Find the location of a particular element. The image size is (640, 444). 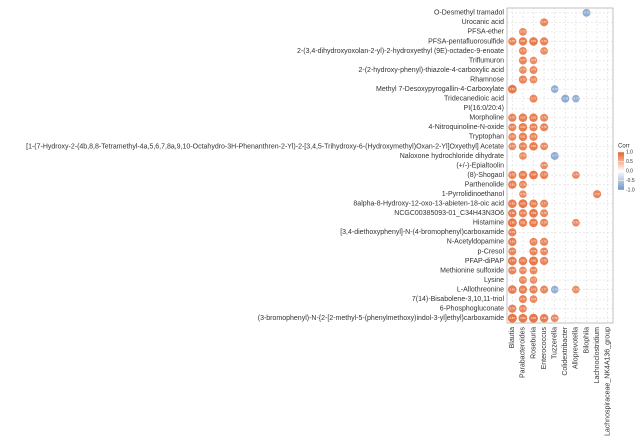

corr-label: 0.87 is located at coordinates (513, 318).